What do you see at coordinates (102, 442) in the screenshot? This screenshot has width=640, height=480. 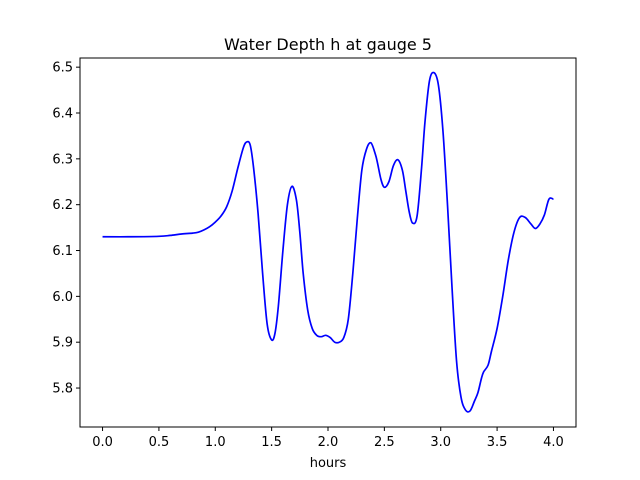 I see `x-tick-label: 0.0` at bounding box center [102, 442].